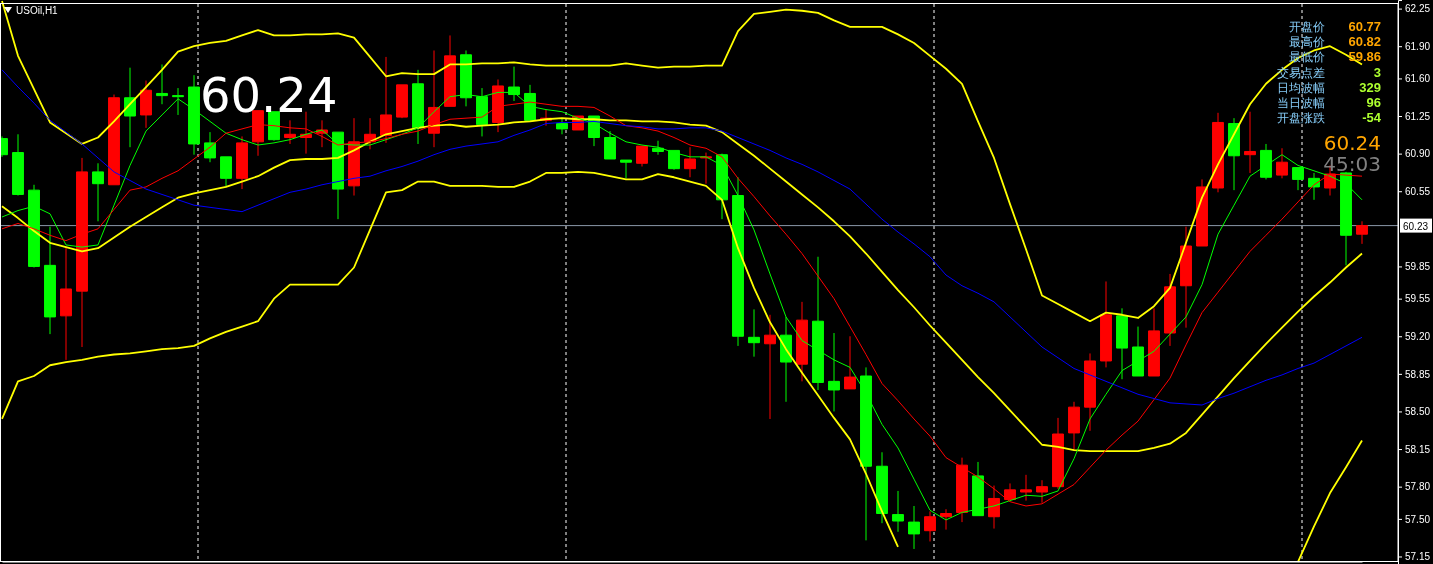 This screenshot has height=564, width=1433. What do you see at coordinates (1301, 118) in the screenshot?
I see `annotation: 开盘涨跌` at bounding box center [1301, 118].